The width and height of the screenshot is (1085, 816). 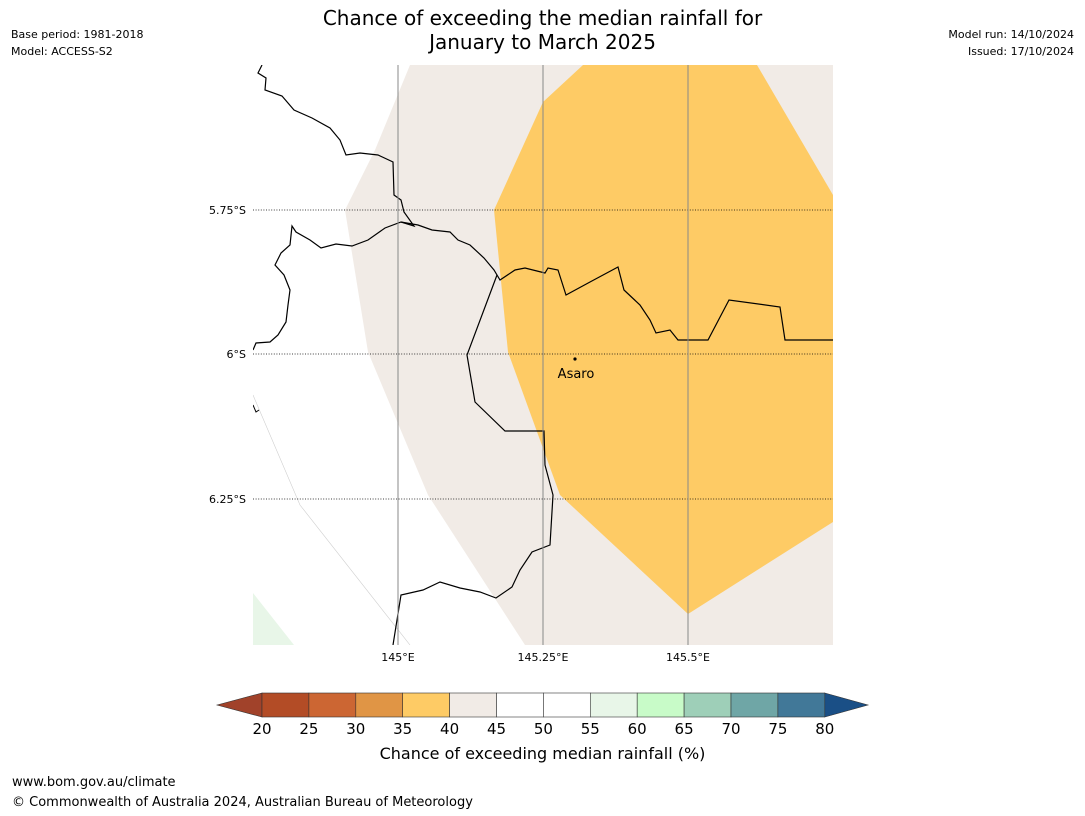 What do you see at coordinates (1011, 34) in the screenshot?
I see `model-run-text: Model run: 14/10/2024` at bounding box center [1011, 34].